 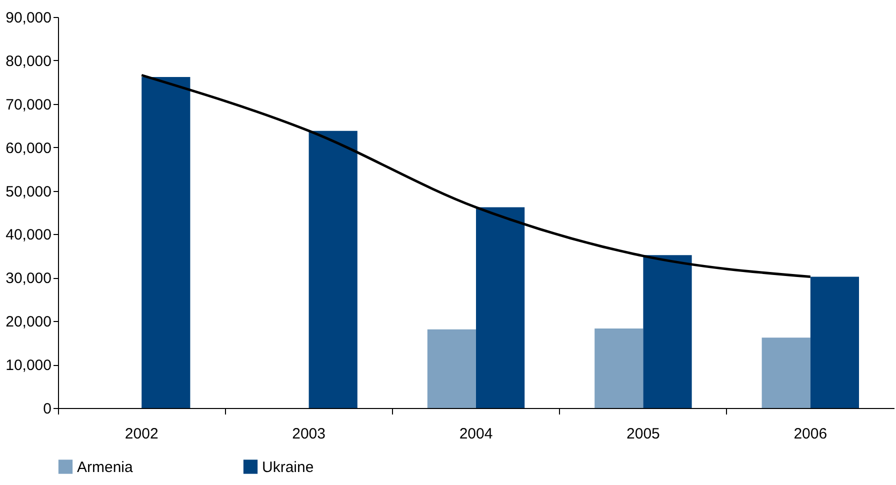 What do you see at coordinates (29, 191) in the screenshot?
I see `y-tick-label: 50,000` at bounding box center [29, 191].